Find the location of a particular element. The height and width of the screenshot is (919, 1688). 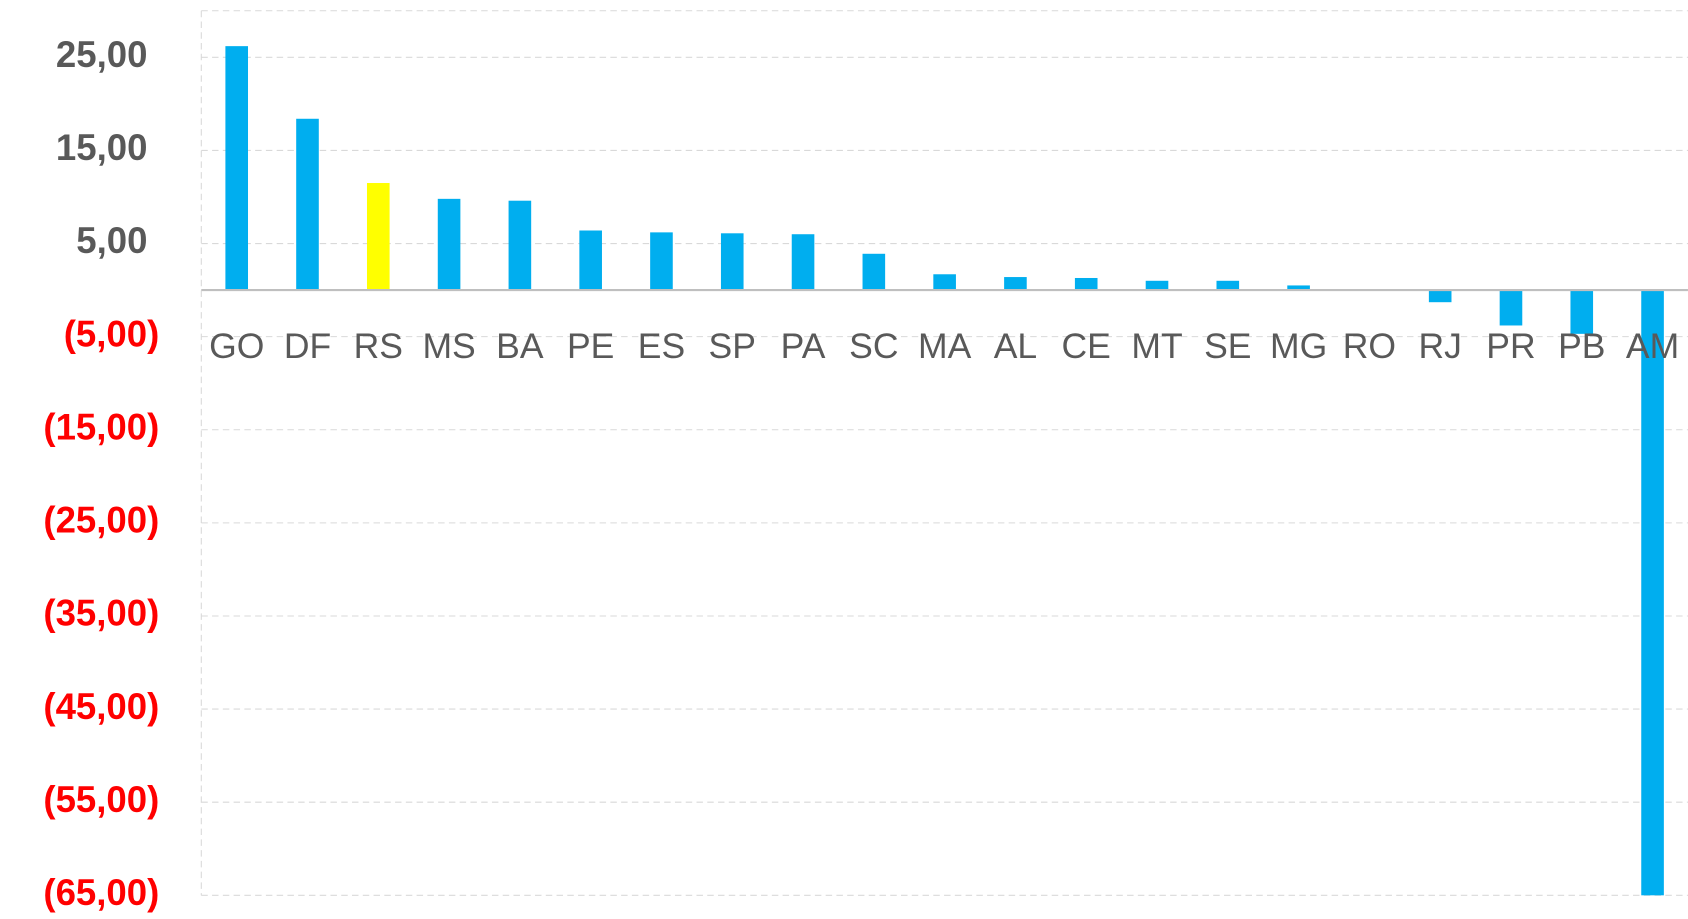

y-tick-label: (55,00) is located at coordinates (101, 799).